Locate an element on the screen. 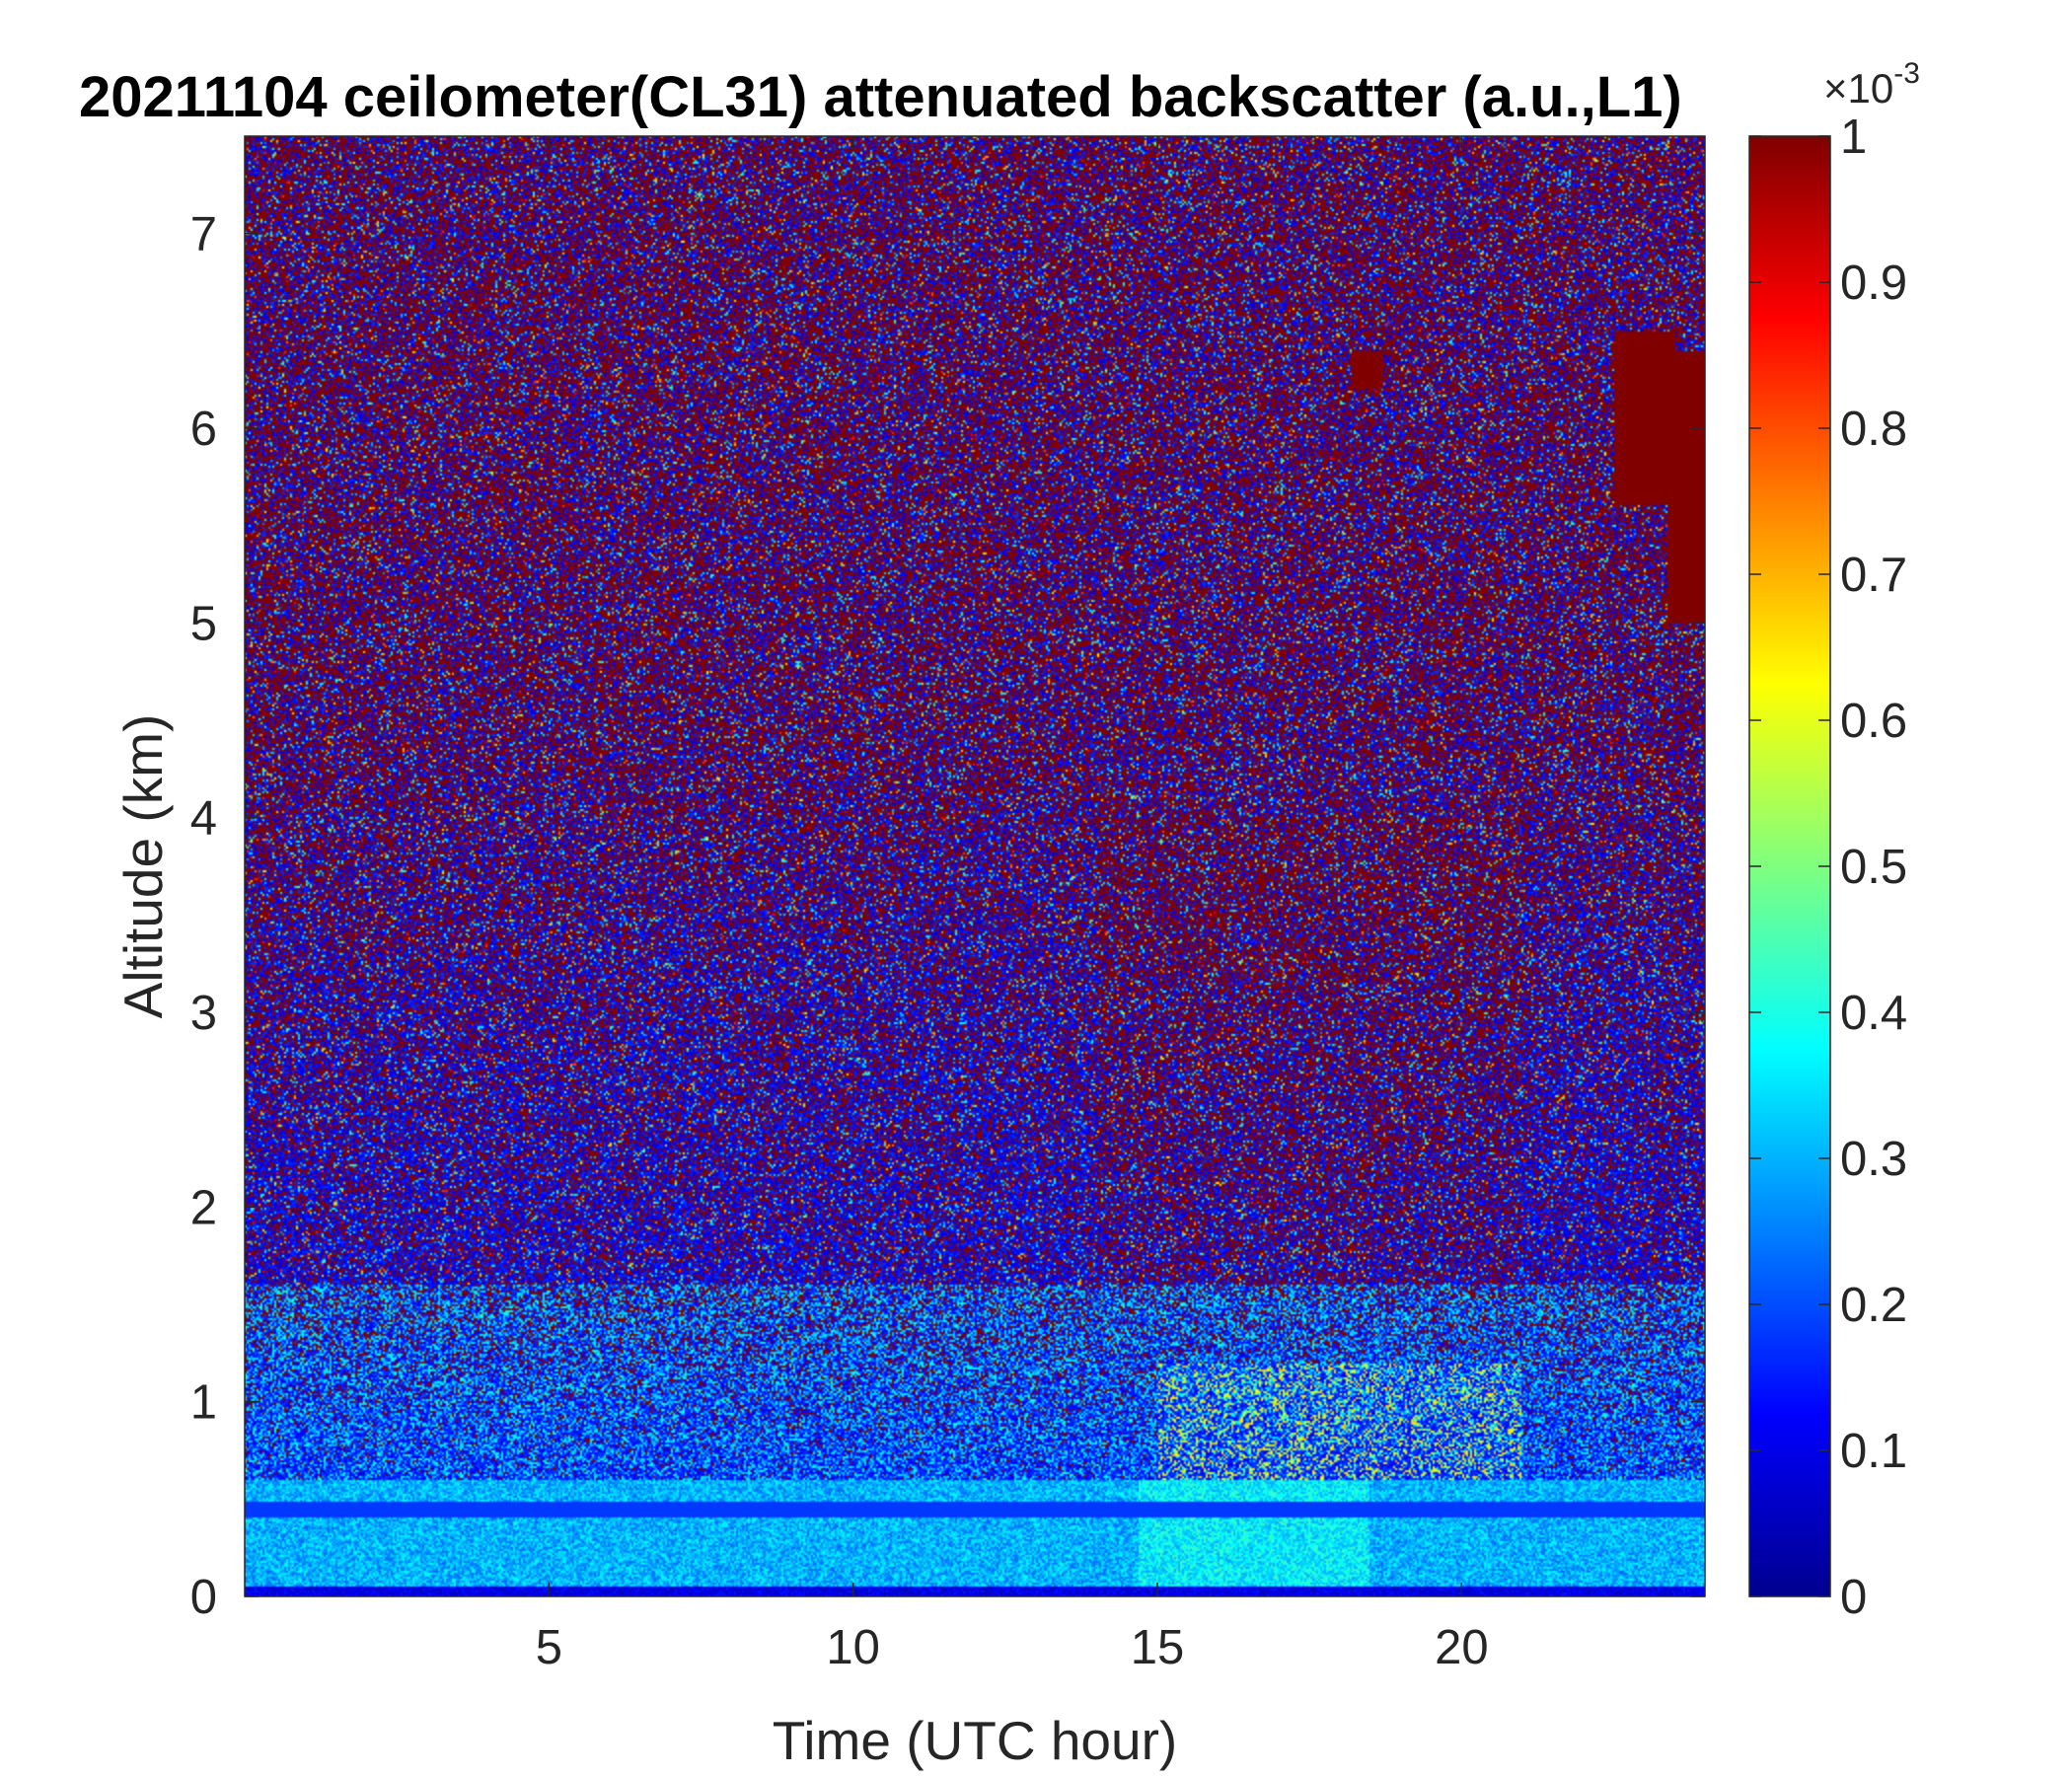  colorbar-scale-base: ×10 is located at coordinates (1858, 88).